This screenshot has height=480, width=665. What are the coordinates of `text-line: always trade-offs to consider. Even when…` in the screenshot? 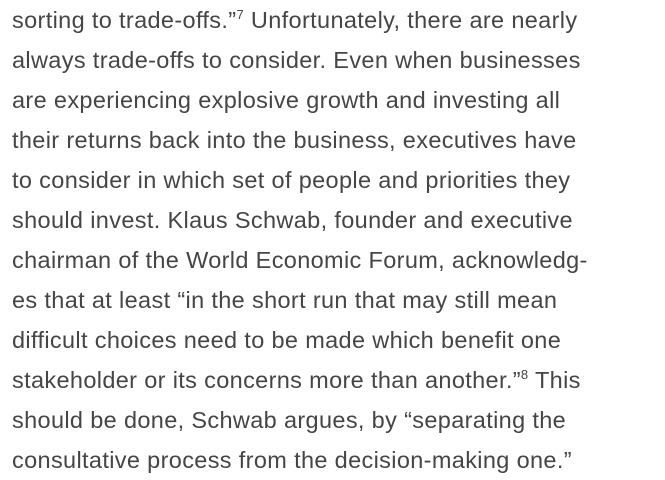 It's located at (300, 60).